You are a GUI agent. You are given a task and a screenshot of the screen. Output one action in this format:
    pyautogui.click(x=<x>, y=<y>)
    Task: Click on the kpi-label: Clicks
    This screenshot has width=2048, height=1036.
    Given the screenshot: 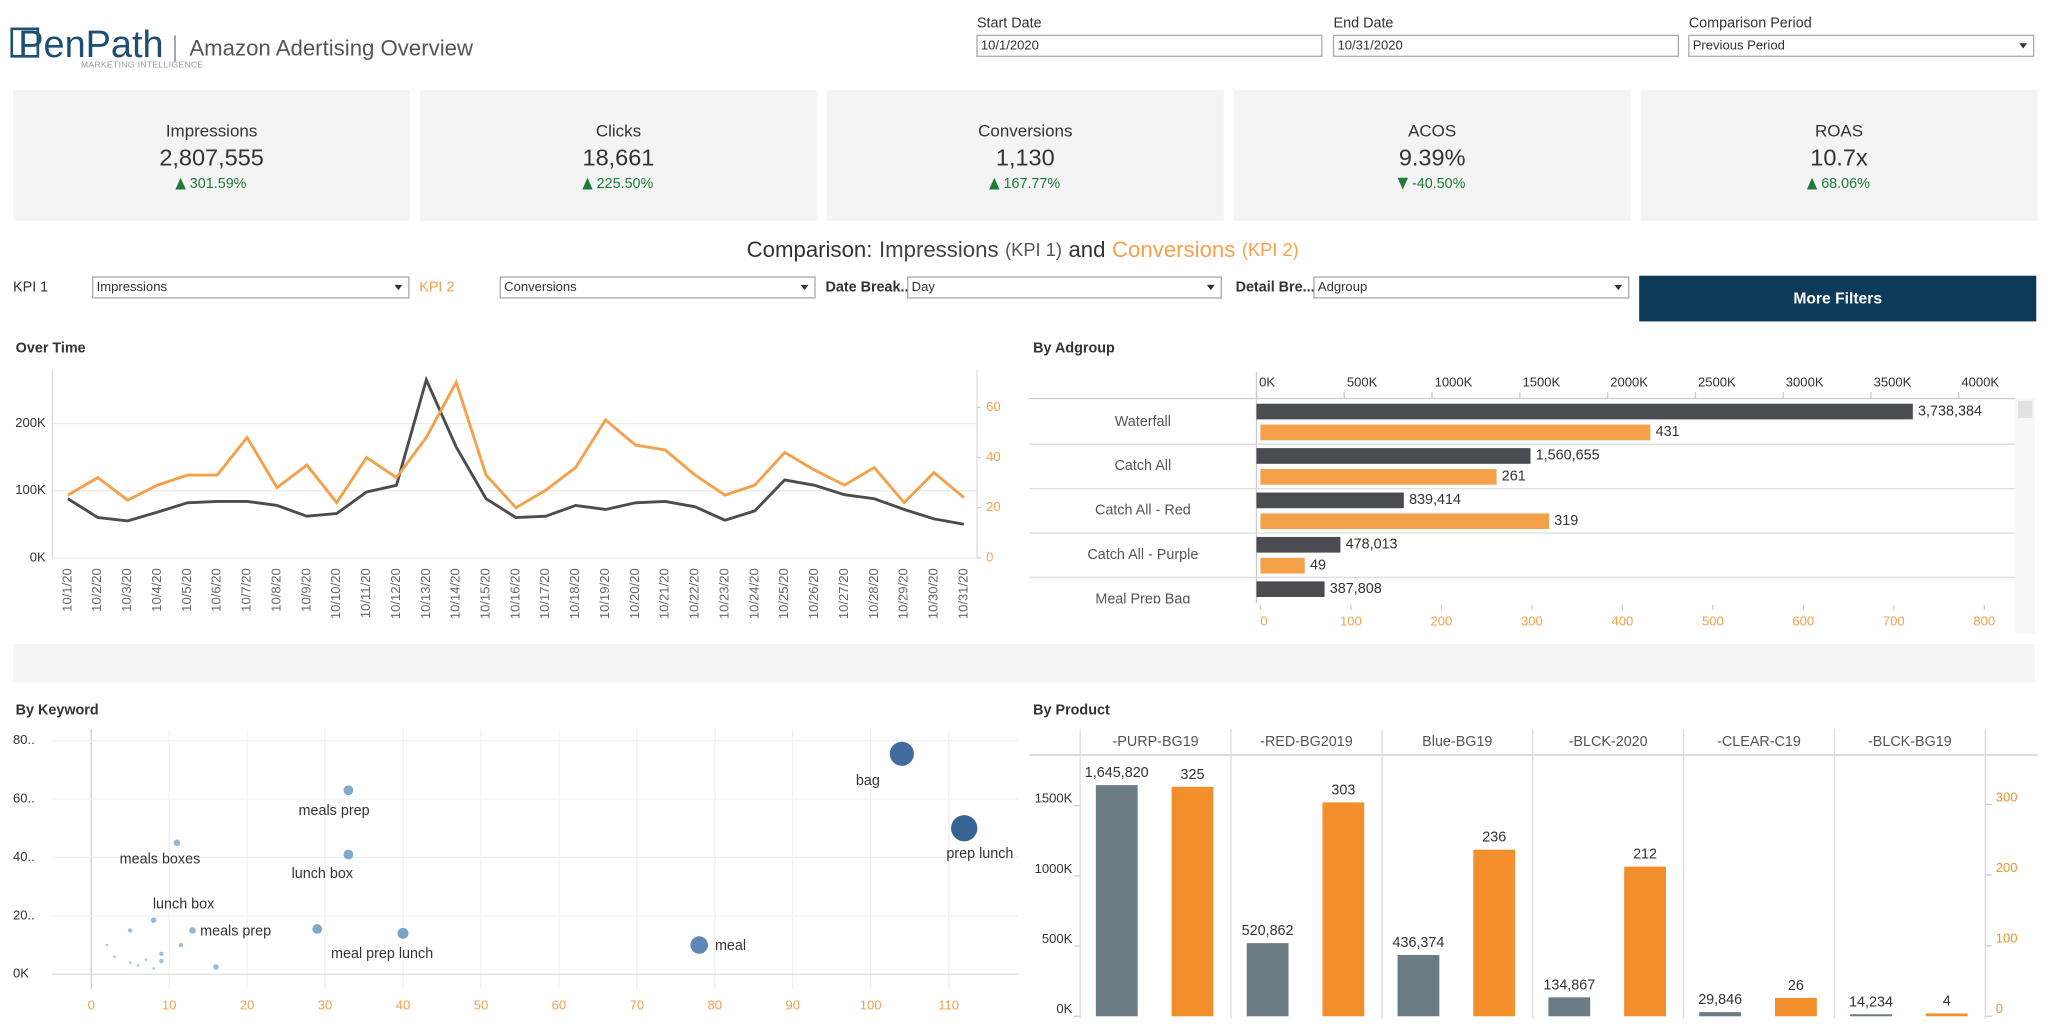 What is the action you would take?
    pyautogui.click(x=618, y=131)
    